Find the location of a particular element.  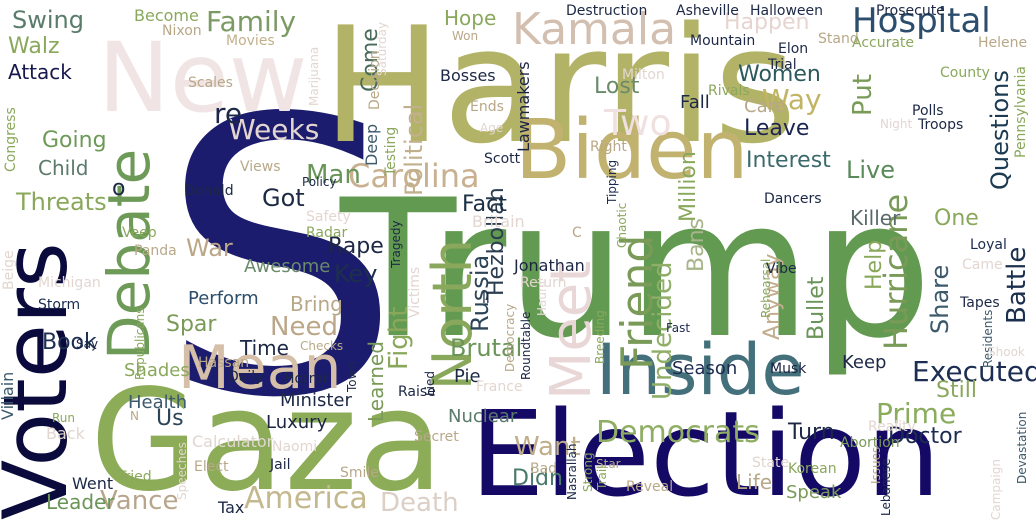

cloud-word: Night is located at coordinates (896, 124).